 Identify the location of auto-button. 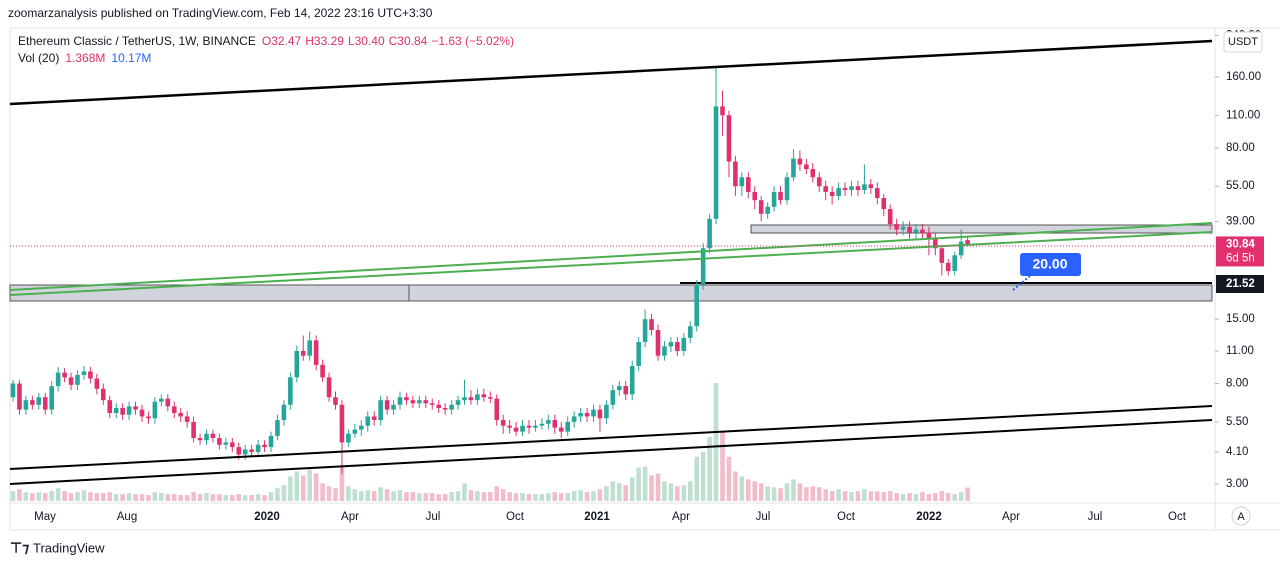
(1241, 516).